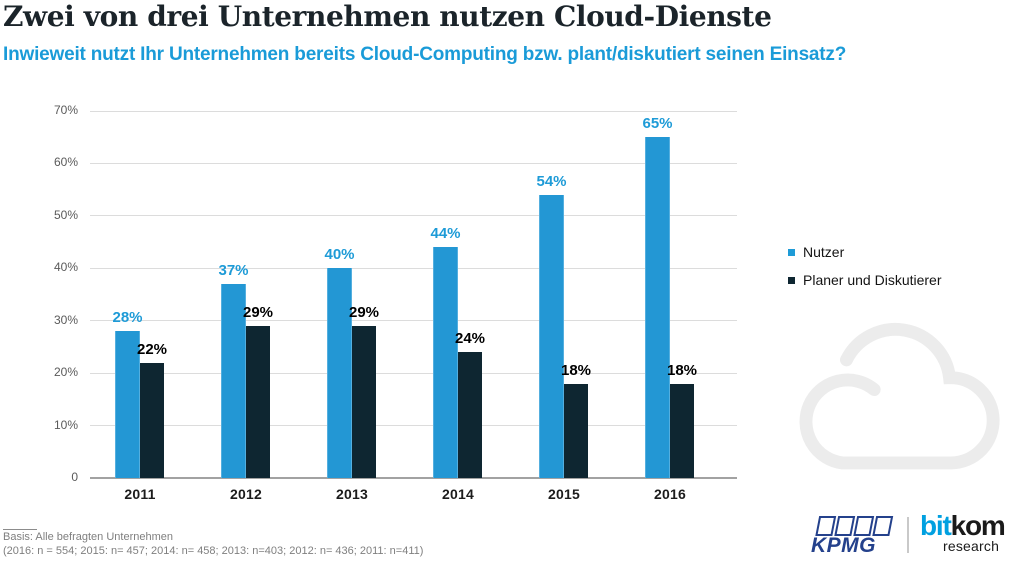 This screenshot has width=1024, height=563. I want to click on kpmg-logo: KPMG, so click(852, 536).